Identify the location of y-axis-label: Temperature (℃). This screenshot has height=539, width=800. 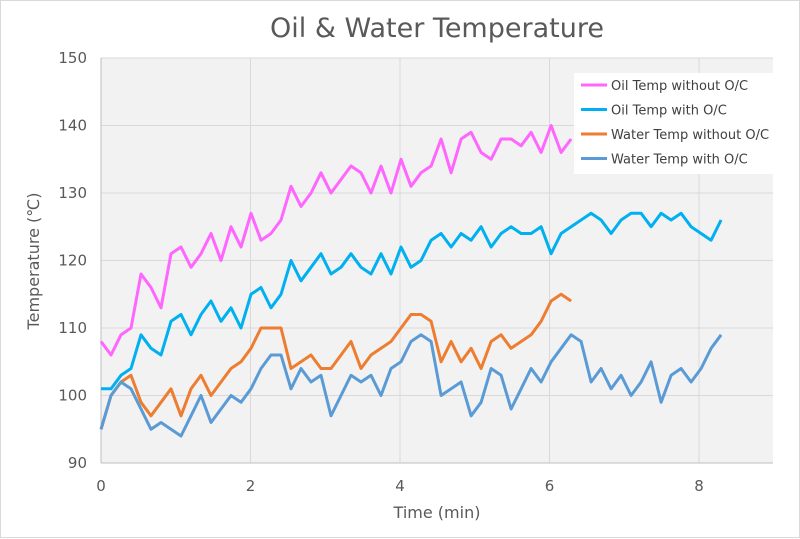
(33, 262).